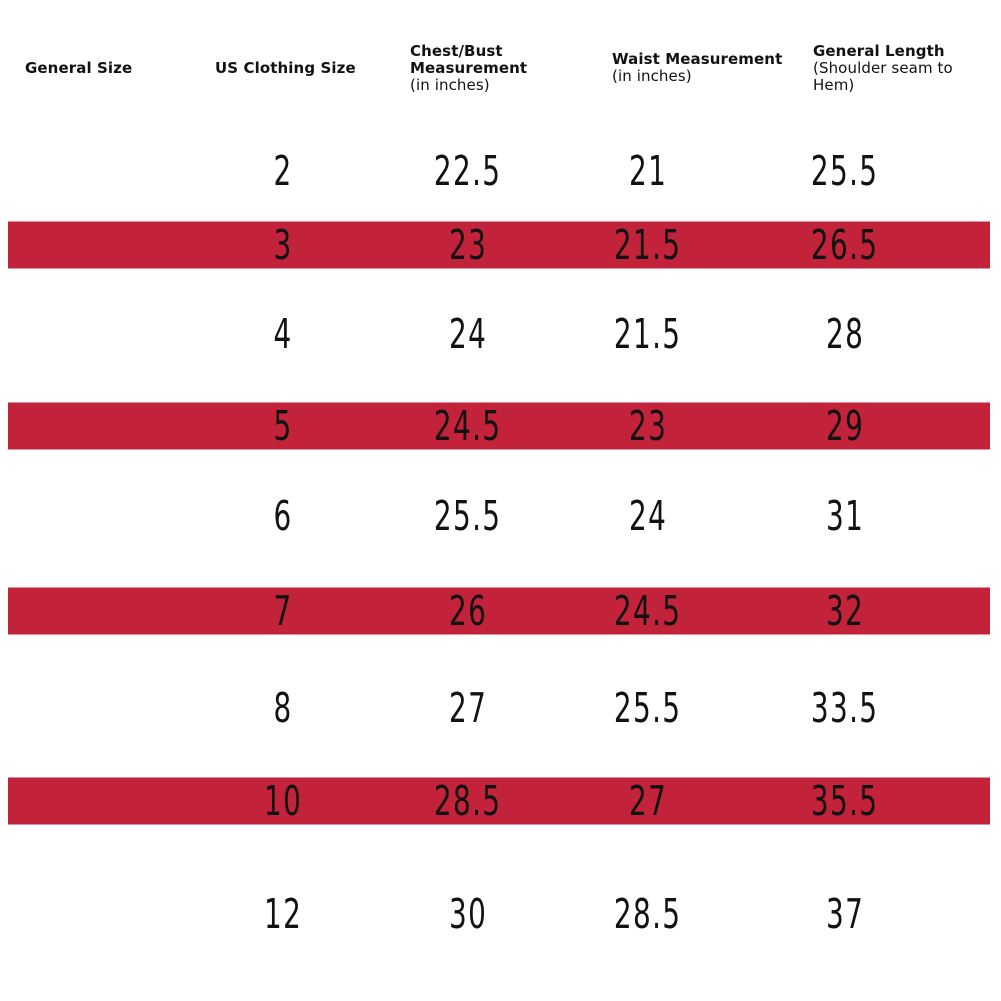  What do you see at coordinates (468, 244) in the screenshot?
I see `cell-chest-bust: 23` at bounding box center [468, 244].